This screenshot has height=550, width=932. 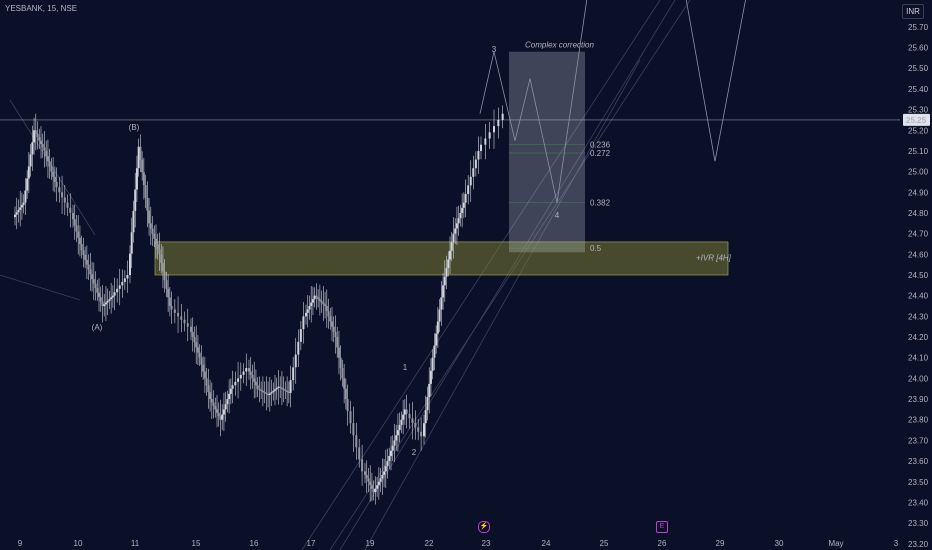 What do you see at coordinates (918, 502) in the screenshot?
I see `y-tick-label: 23.40` at bounding box center [918, 502].